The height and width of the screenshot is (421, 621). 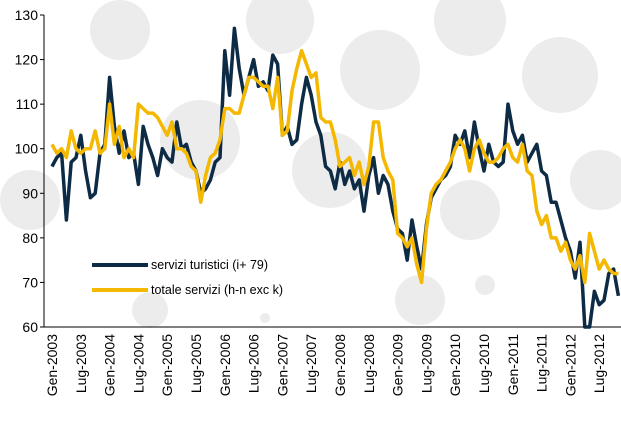 I want to click on y-tick-label: 120, so click(x=27, y=60).